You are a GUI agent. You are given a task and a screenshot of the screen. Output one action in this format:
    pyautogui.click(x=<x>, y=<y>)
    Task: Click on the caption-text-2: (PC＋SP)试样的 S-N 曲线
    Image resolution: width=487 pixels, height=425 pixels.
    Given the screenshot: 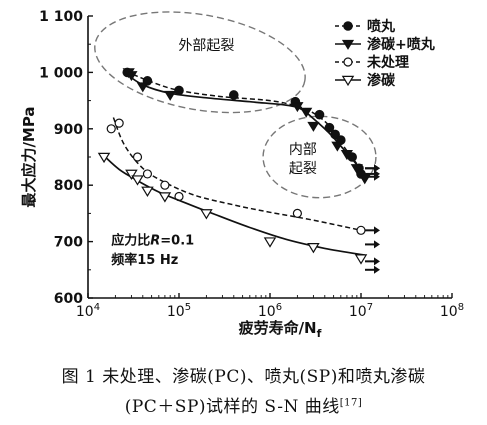 What is the action you would take?
    pyautogui.click(x=232, y=407)
    